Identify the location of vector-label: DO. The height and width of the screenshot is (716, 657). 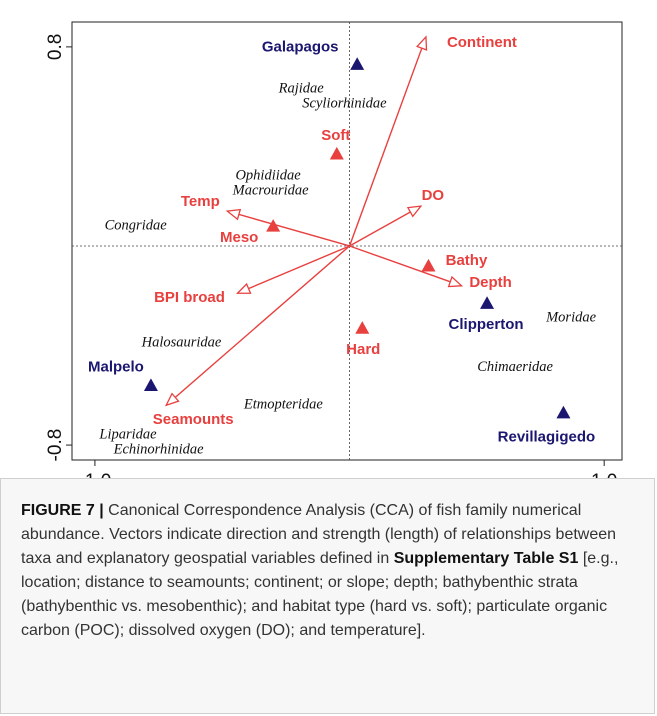
(433, 195).